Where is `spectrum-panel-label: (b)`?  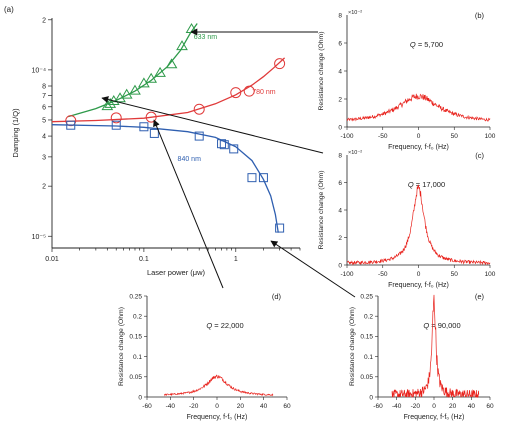 spectrum-panel-label: (b) is located at coordinates (480, 15).